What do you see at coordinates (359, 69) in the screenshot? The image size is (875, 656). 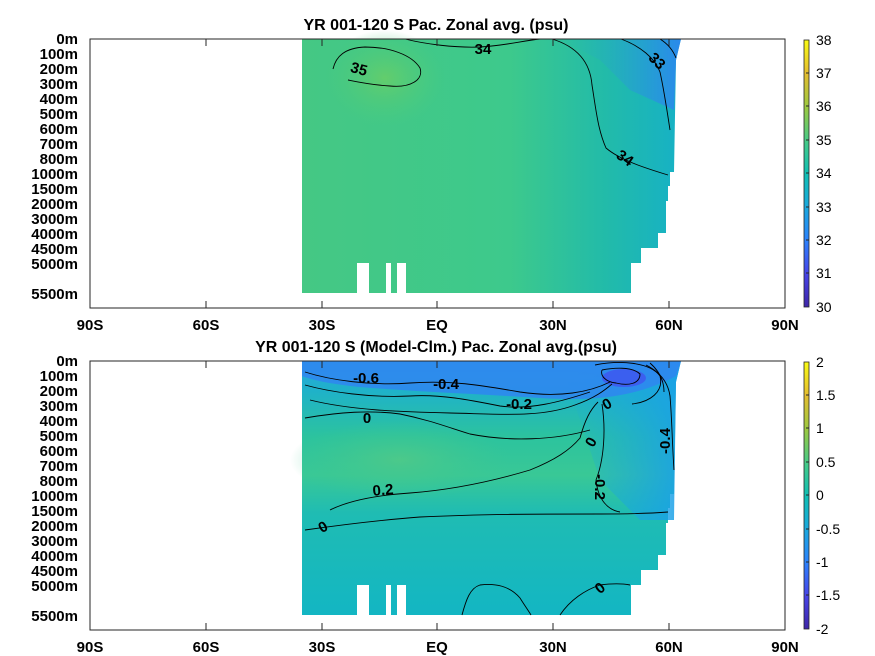 I see `contour-label: 35` at bounding box center [359, 69].